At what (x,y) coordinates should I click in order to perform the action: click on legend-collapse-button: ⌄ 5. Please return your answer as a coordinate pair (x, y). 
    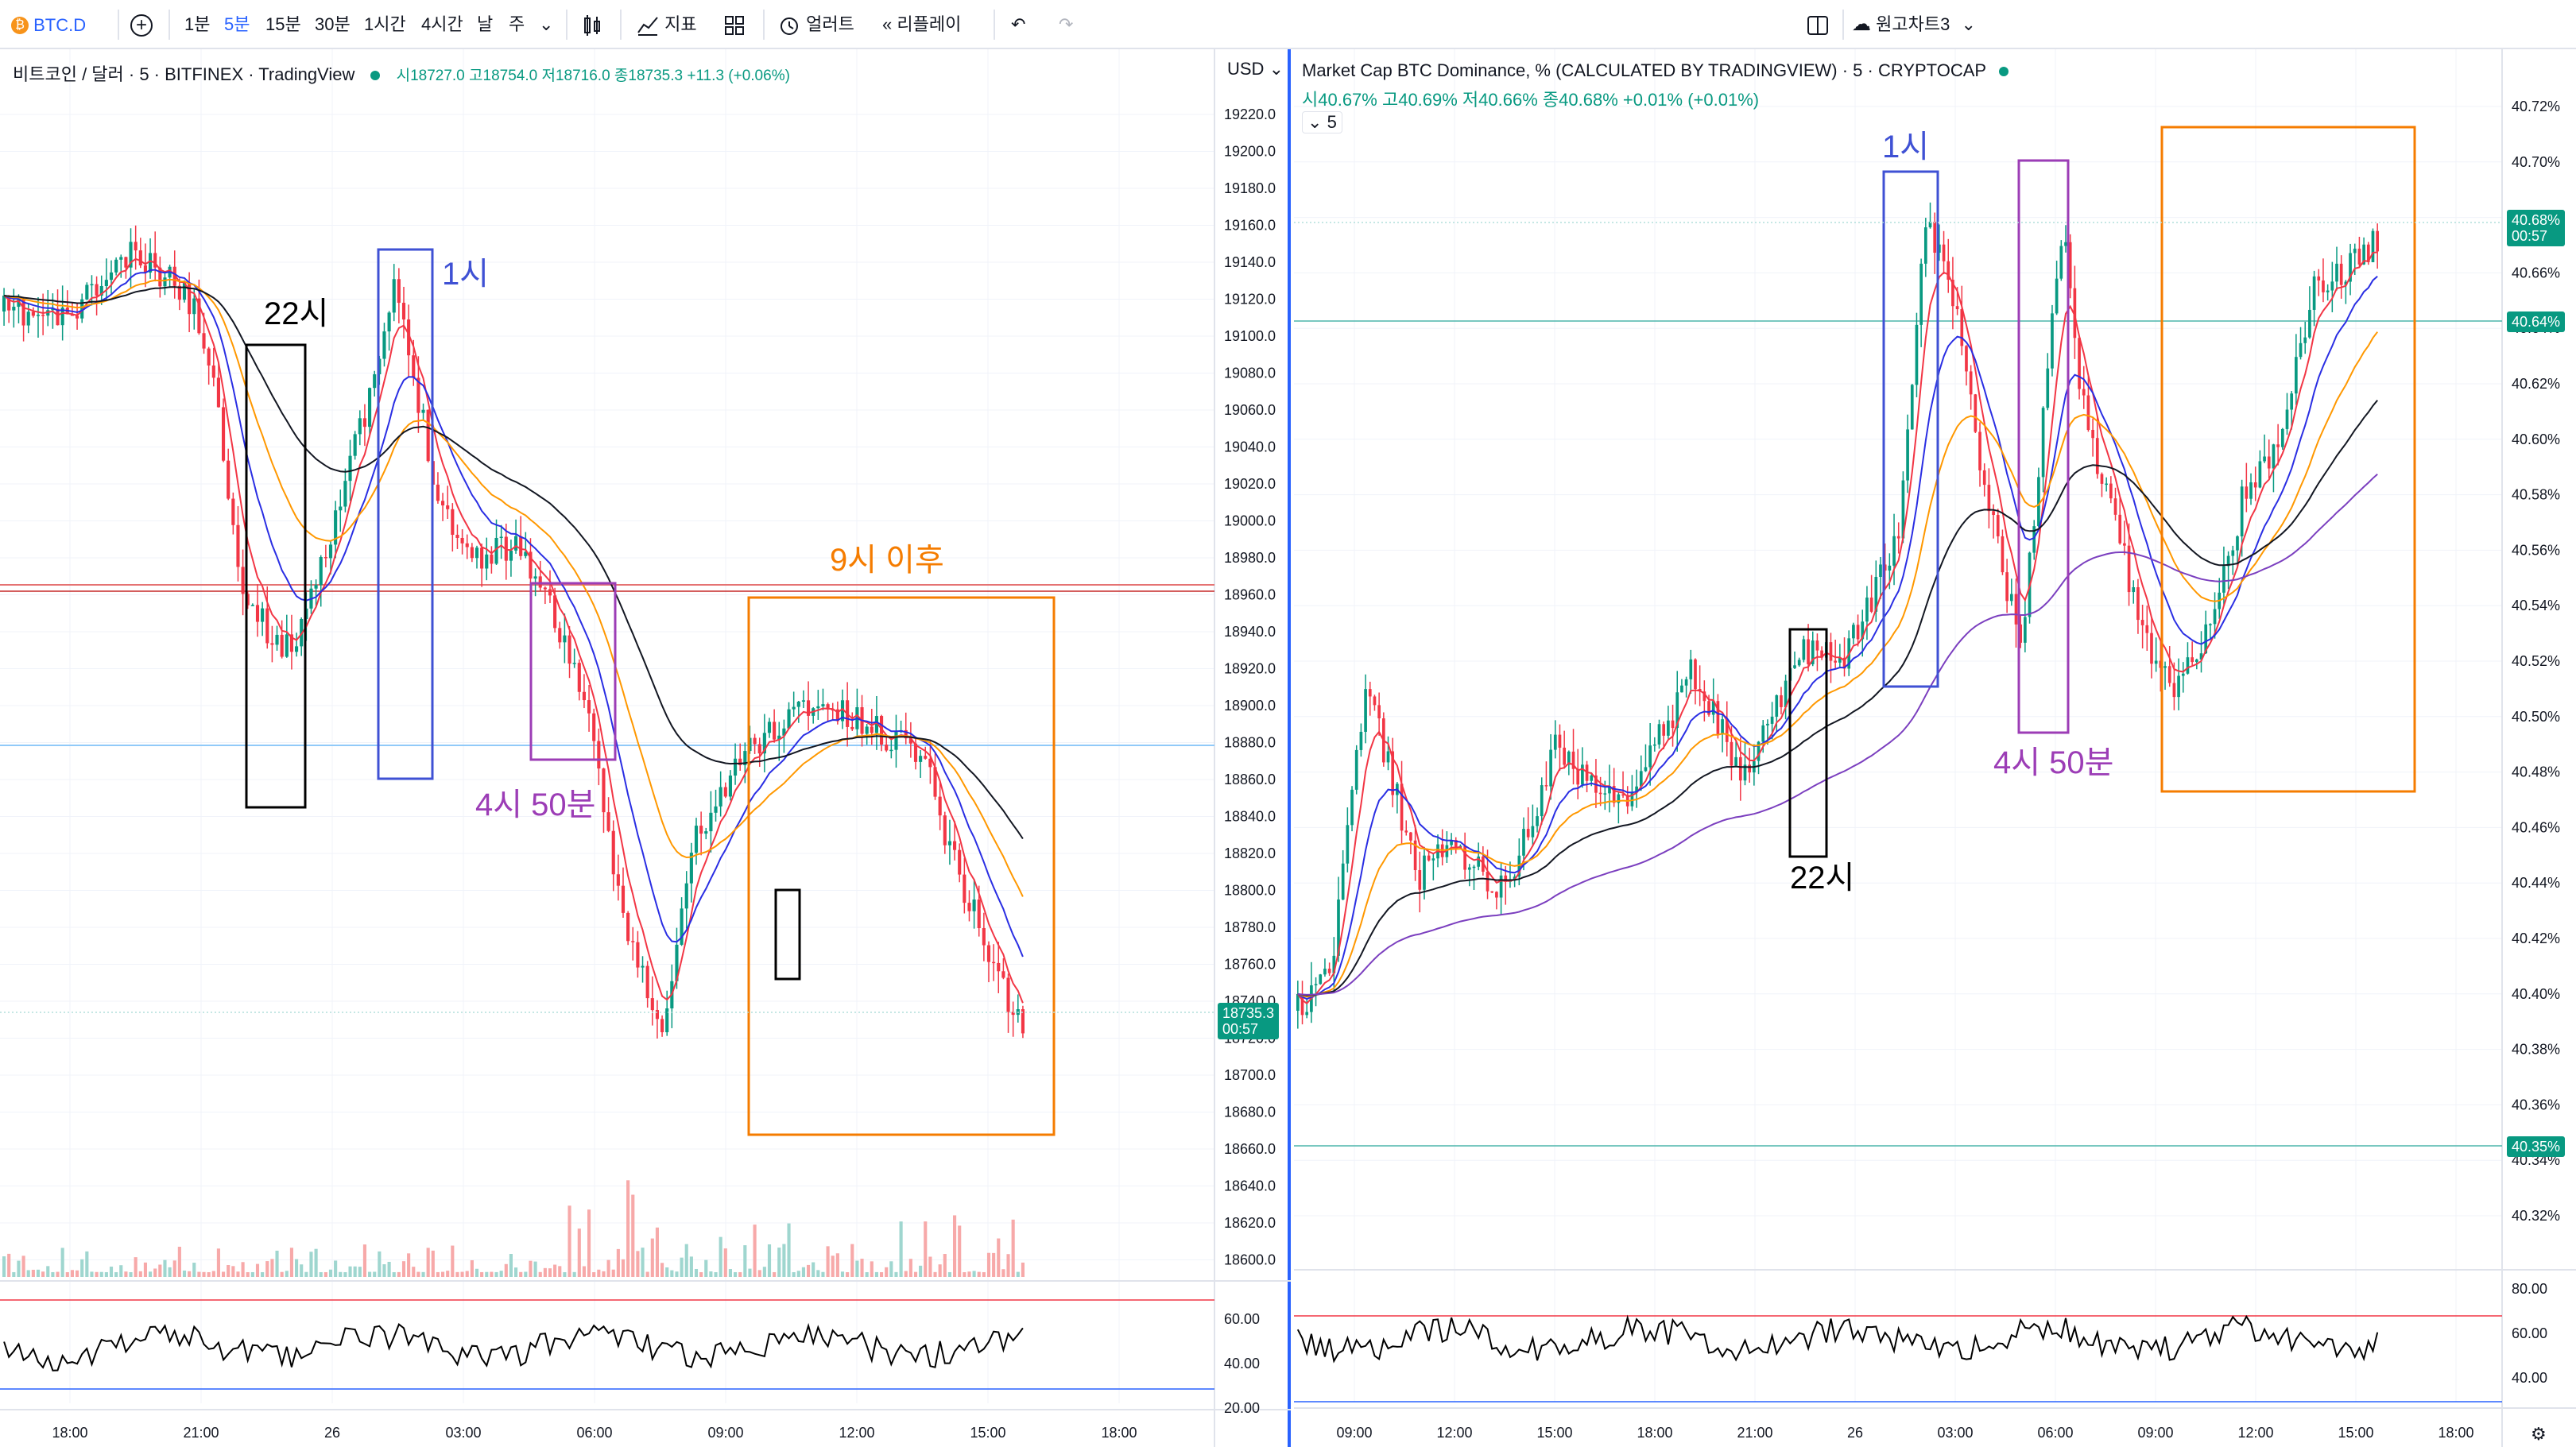
    Looking at the image, I should click on (1322, 122).